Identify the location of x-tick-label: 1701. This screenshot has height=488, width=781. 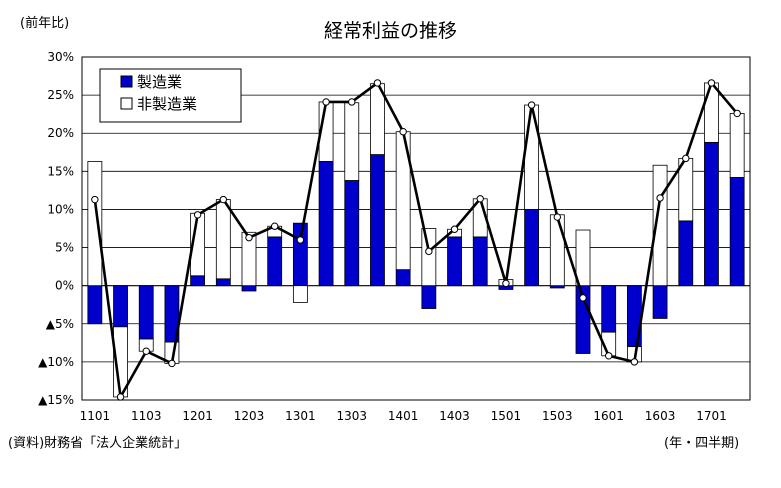
(711, 416).